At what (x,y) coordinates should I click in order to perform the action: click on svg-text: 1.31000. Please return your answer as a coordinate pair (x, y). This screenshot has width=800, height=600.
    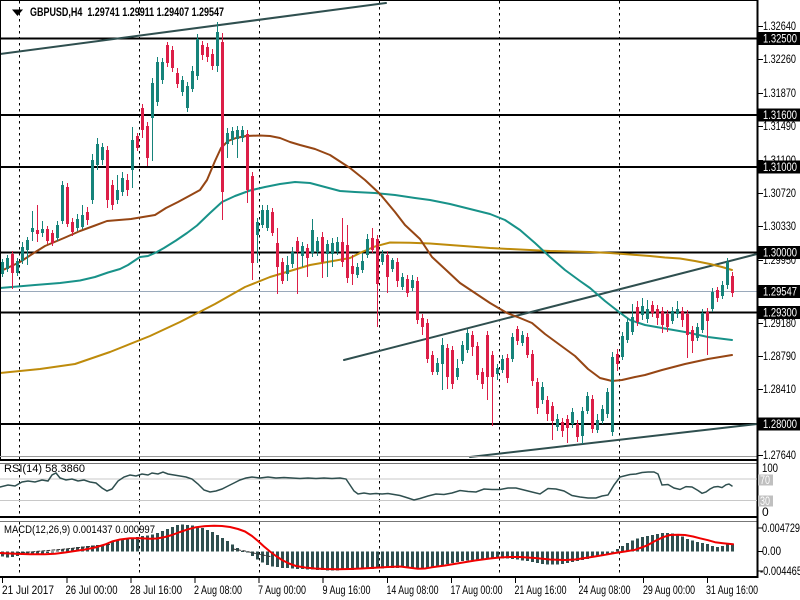
    Looking at the image, I should click on (780, 167).